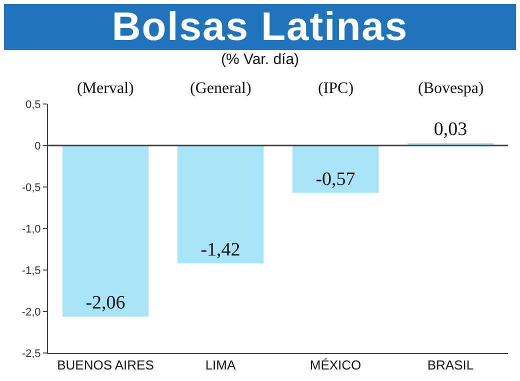  I want to click on chart-subtitle: (% Var. día), so click(260, 60).